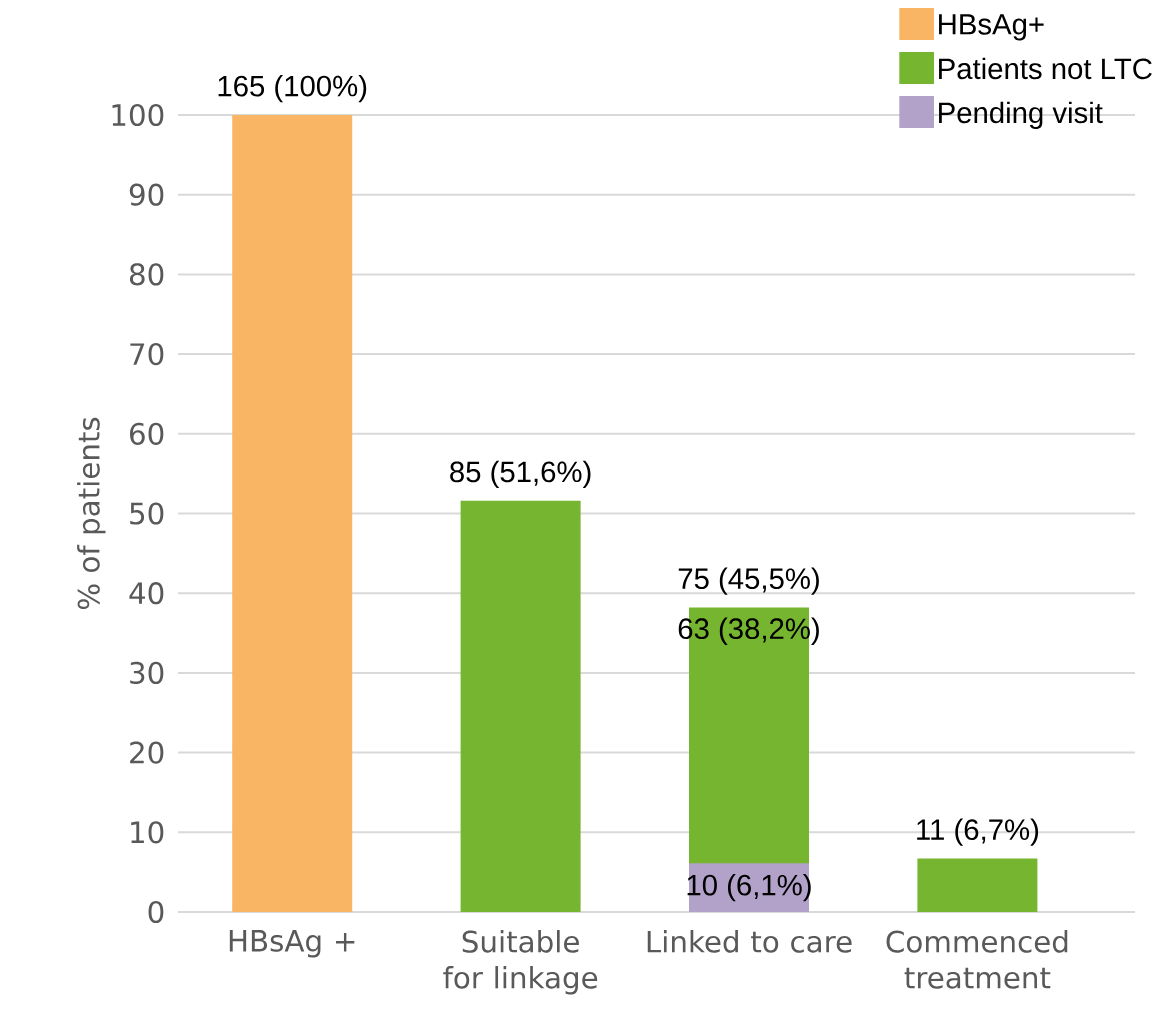 The height and width of the screenshot is (1036, 1165). I want to click on annotation: 75 (45,5%), so click(748, 581).